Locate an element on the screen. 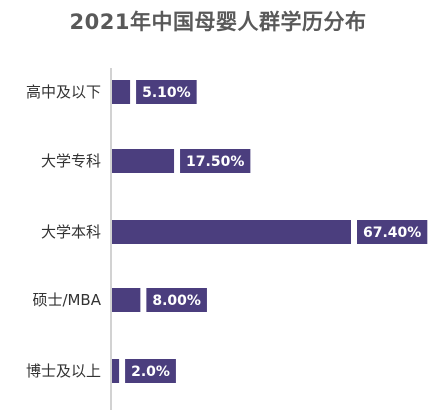 This screenshot has width=436, height=410. data-label: 2.0% is located at coordinates (150, 372).